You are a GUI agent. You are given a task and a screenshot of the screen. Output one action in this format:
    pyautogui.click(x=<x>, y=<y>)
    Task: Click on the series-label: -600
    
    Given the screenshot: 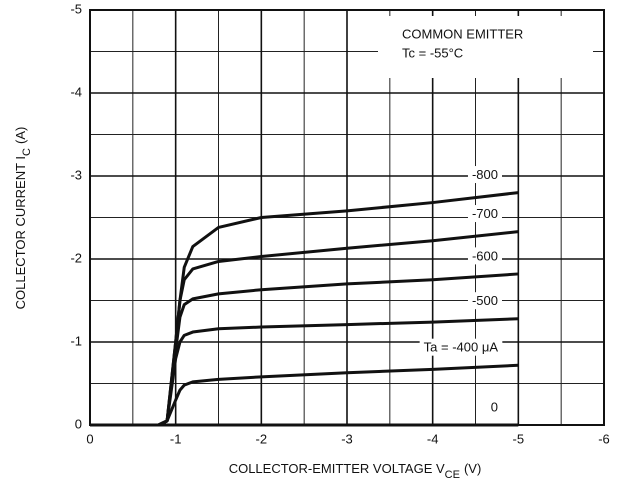 What is the action you would take?
    pyautogui.click(x=485, y=255)
    